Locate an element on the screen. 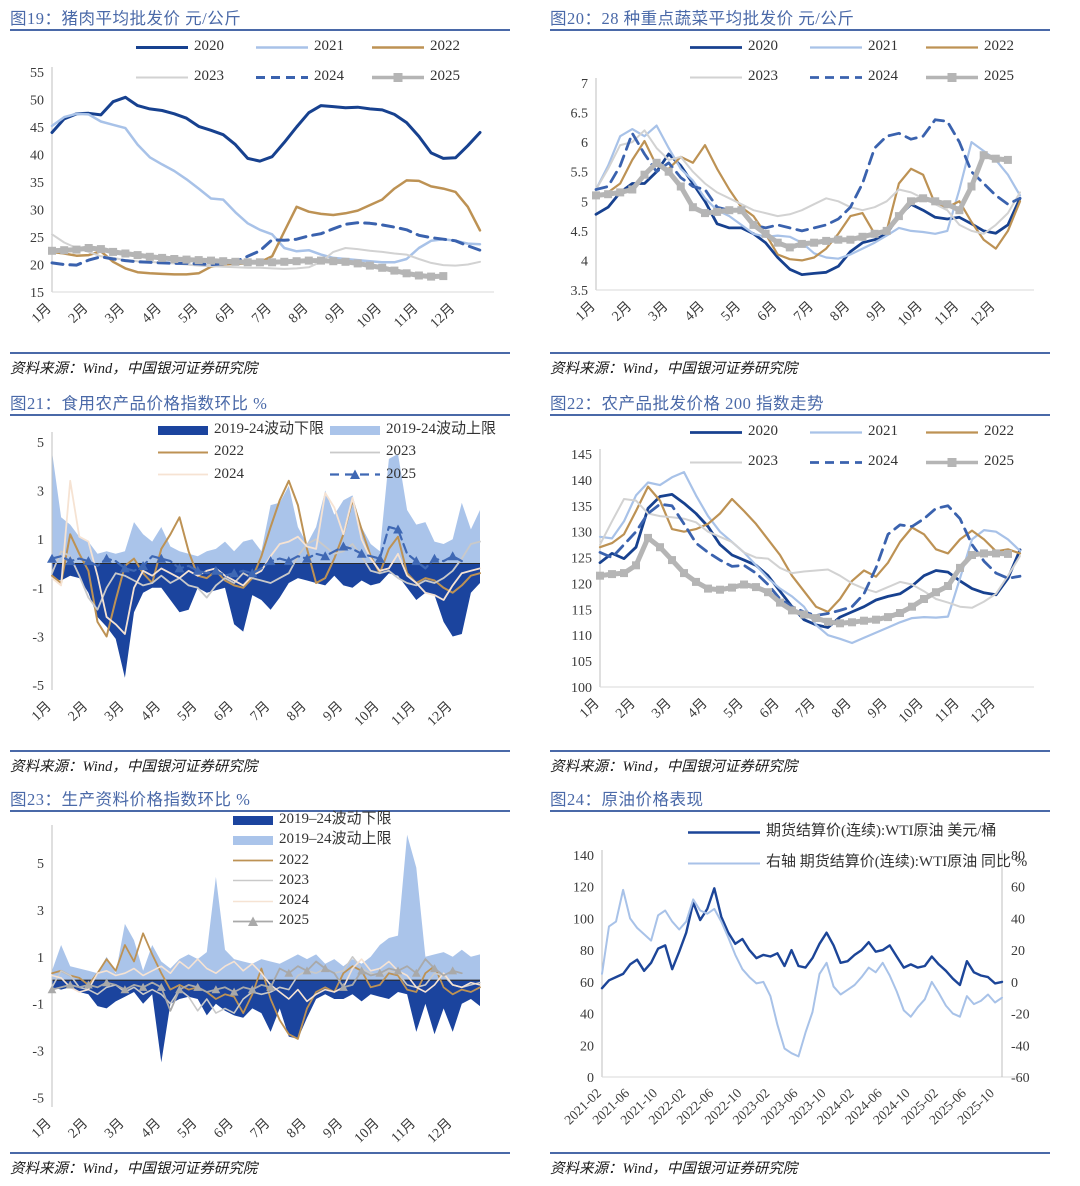 Image resolution: width=1080 pixels, height=1186 pixels. x-tick-label: 1月 is located at coordinates (42, 1128).